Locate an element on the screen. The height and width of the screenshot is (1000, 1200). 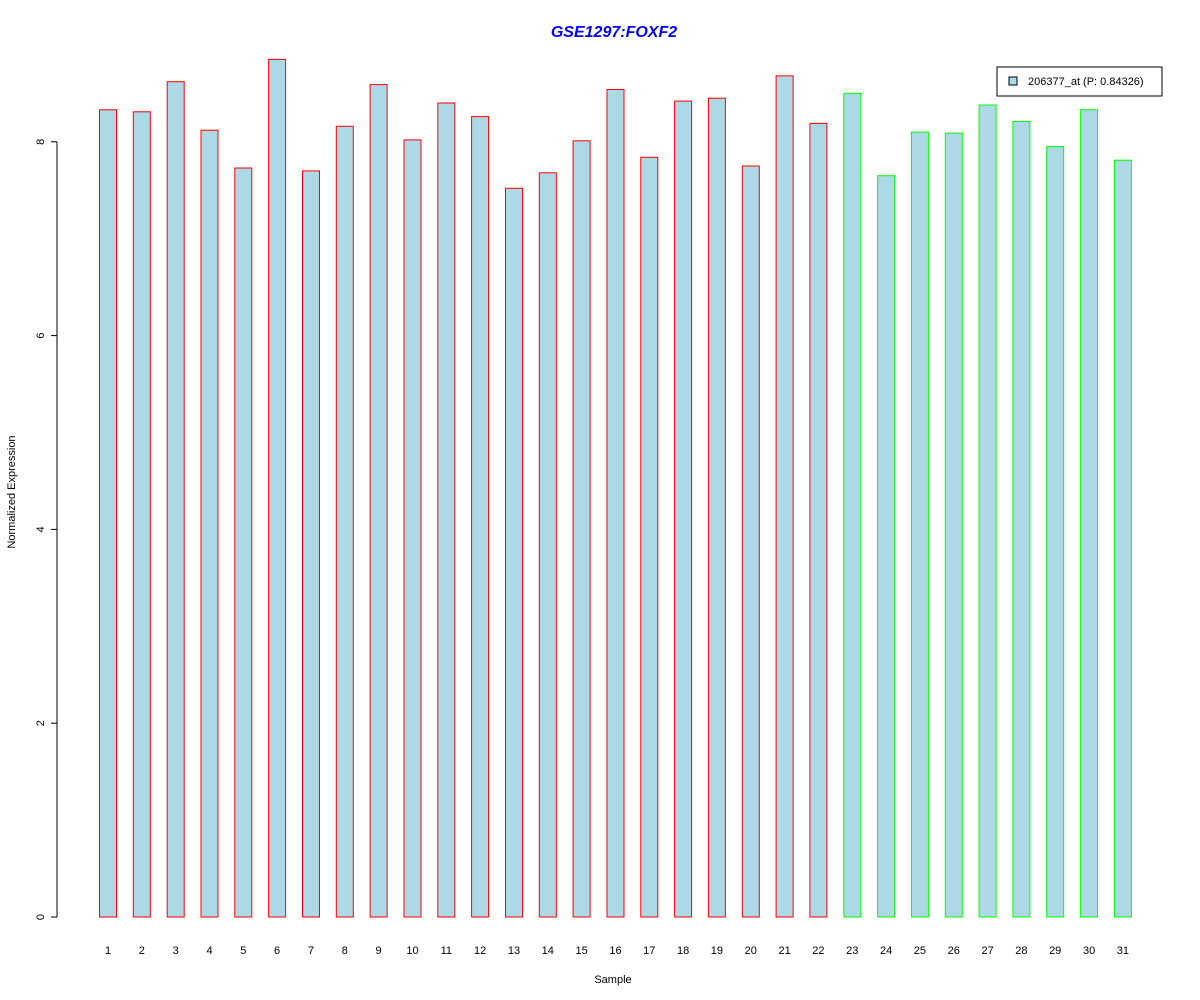
x-axis-tick-label: 16 is located at coordinates (615, 951).